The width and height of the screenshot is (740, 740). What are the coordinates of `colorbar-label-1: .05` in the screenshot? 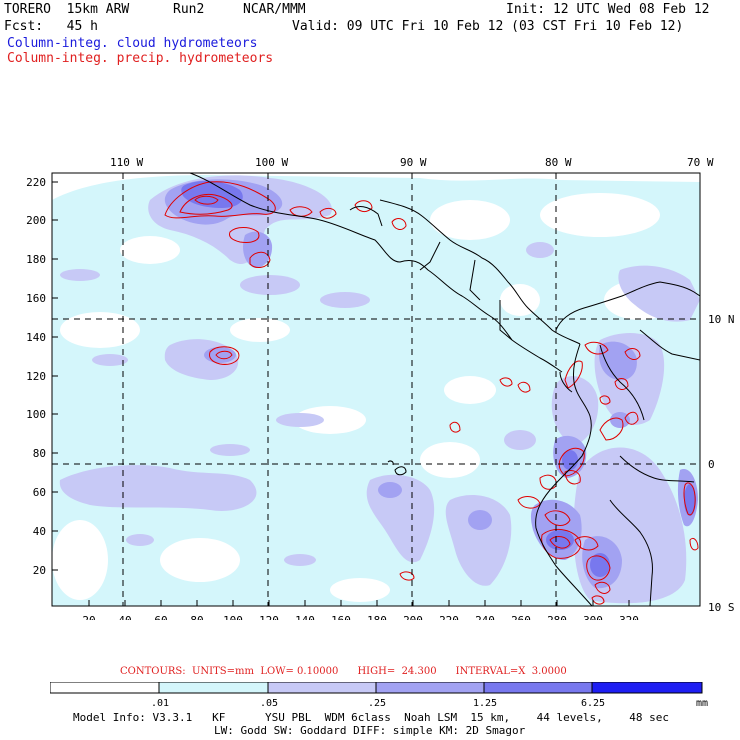 It's located at (269, 703).